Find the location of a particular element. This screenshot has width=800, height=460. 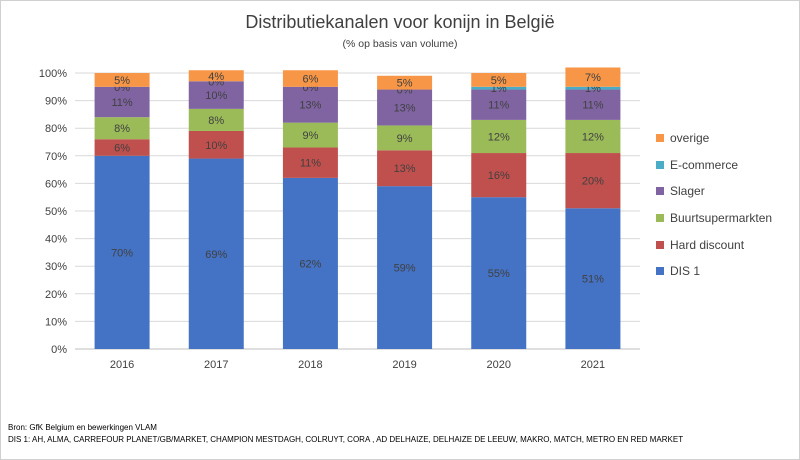

source-note: Bron: GfK Belgium en bewerkingen VLAM is located at coordinates (82, 427).